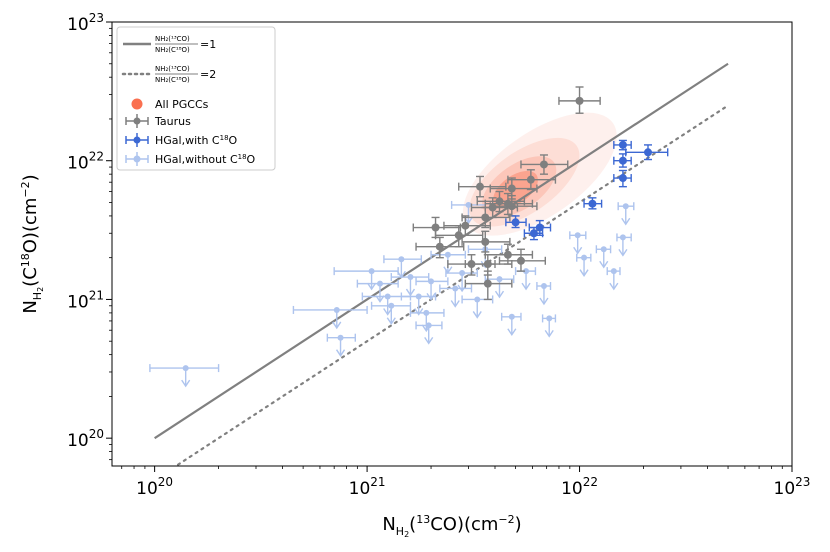 The height and width of the screenshot is (552, 830). Describe the element at coordinates (251, 159) in the screenshot. I see `legend-hgal-without-end: O` at that location.